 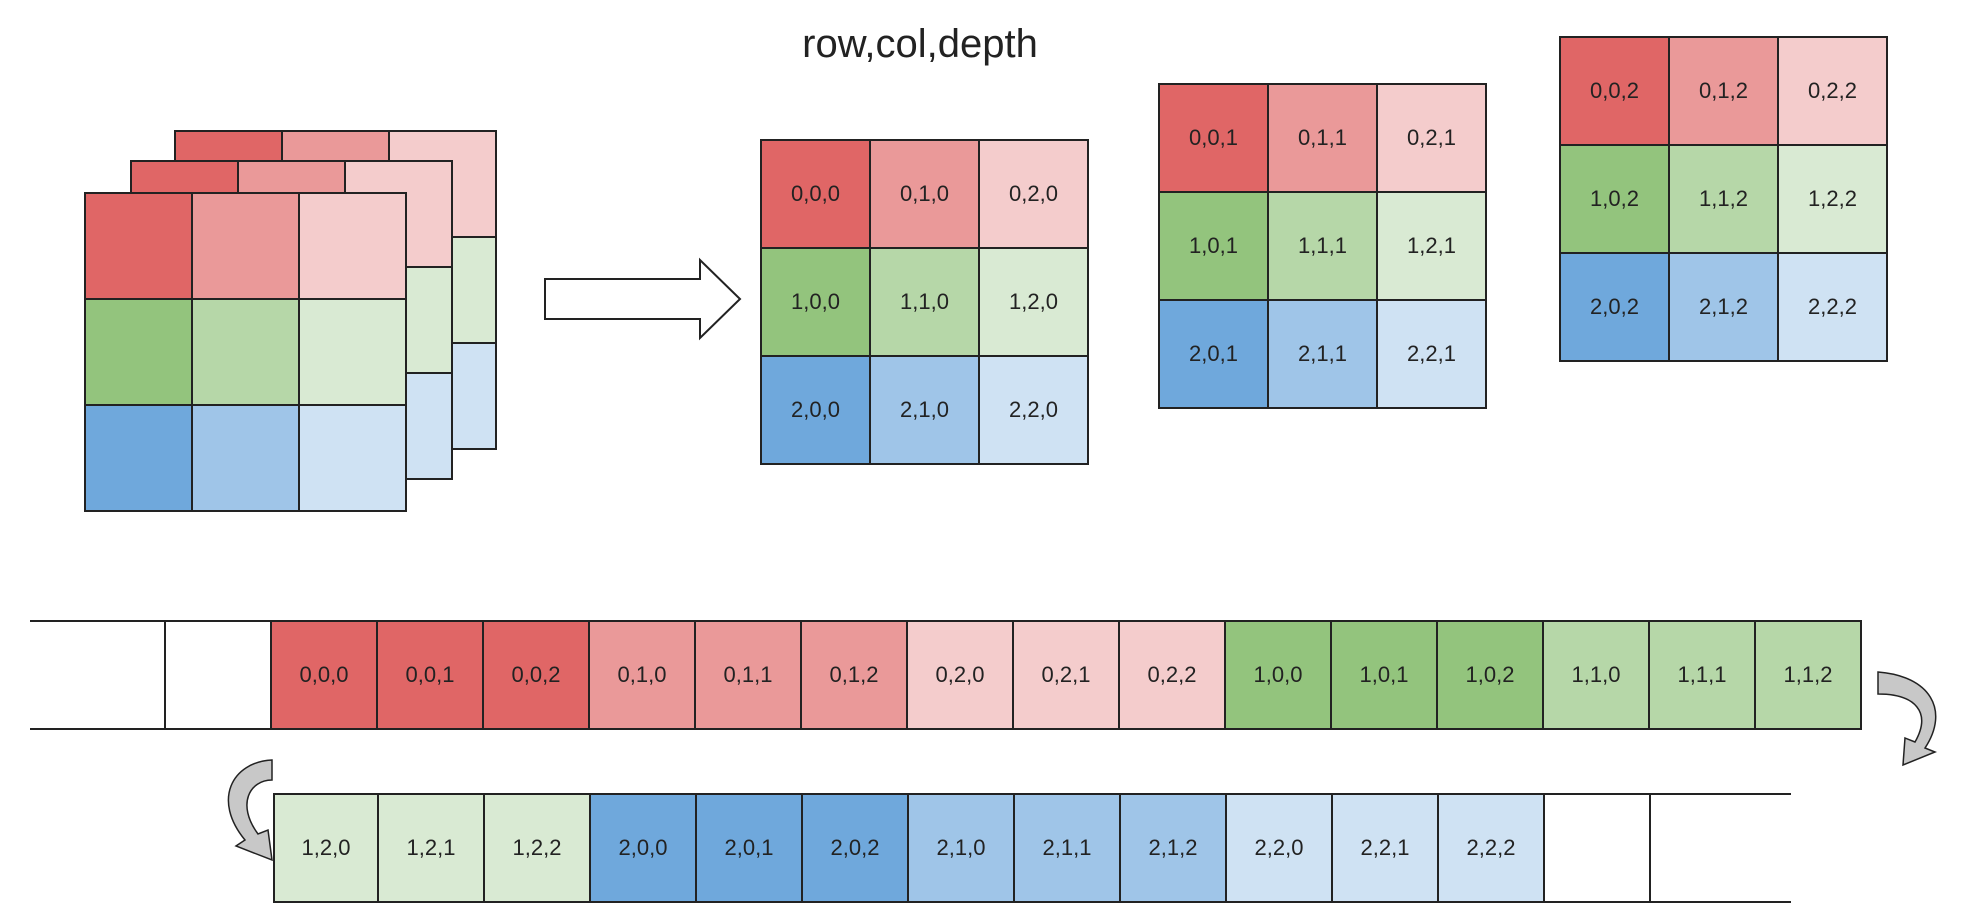 I want to click on grid-cell: 2,1,1, so click(x=1322, y=354).